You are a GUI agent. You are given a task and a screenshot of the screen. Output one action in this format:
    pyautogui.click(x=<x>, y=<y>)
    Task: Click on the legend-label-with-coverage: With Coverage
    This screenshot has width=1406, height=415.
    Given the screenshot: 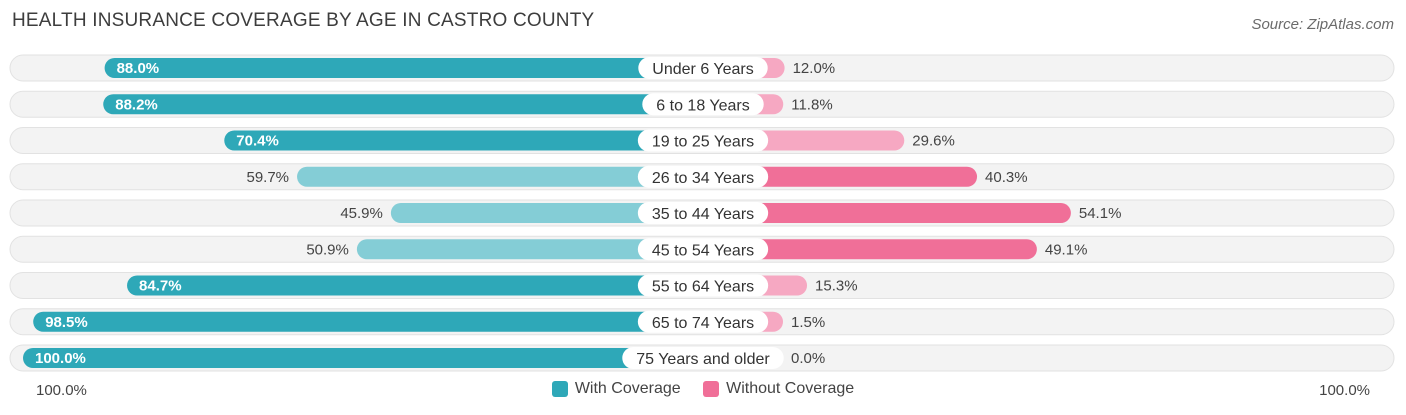 What is the action you would take?
    pyautogui.click(x=627, y=388)
    